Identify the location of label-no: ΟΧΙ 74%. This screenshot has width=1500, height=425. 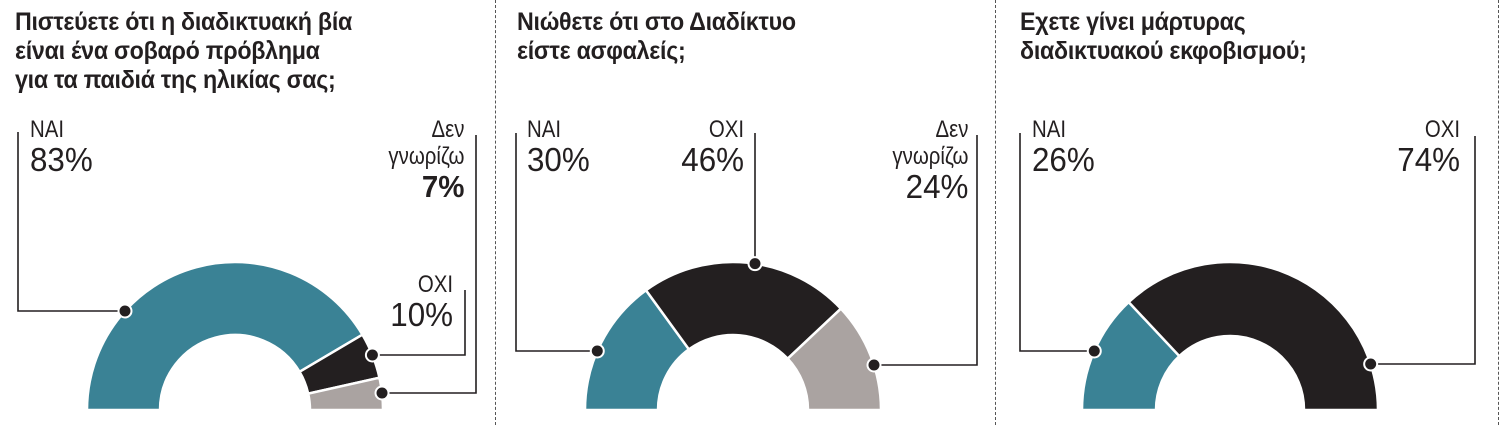
(1427, 146).